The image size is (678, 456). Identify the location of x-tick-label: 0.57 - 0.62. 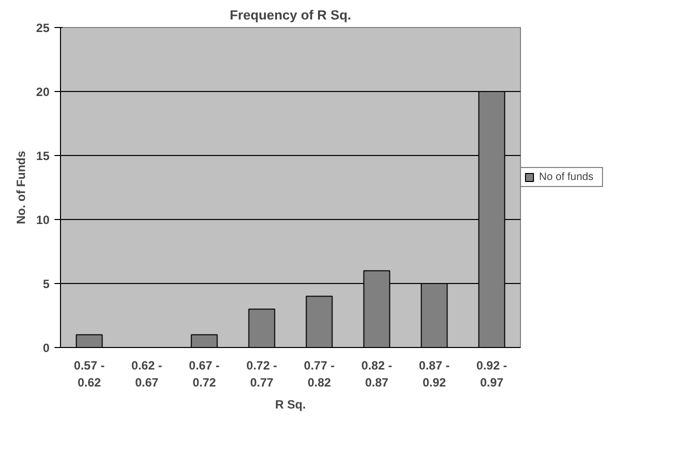
(89, 374).